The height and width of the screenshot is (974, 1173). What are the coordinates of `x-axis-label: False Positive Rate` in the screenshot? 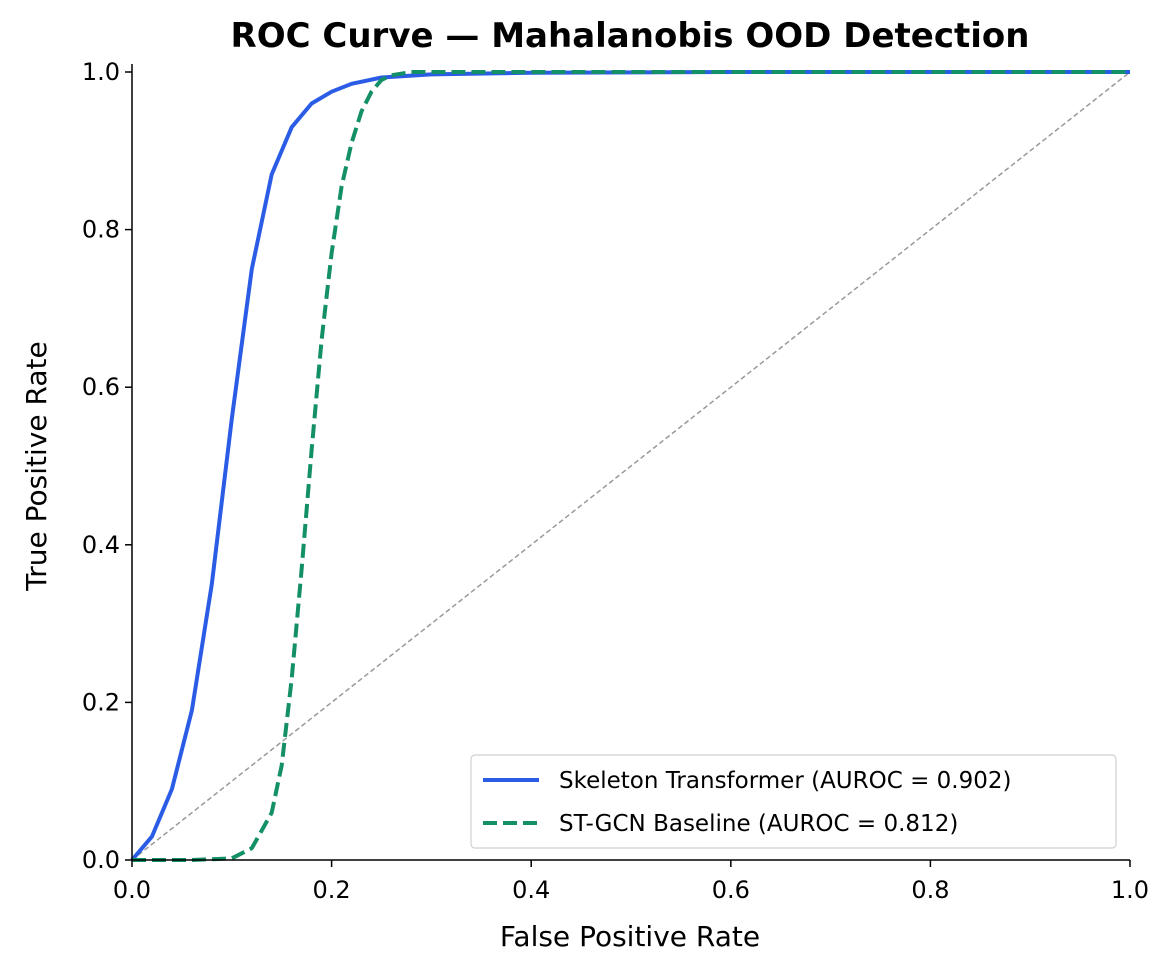 It's located at (630, 936).